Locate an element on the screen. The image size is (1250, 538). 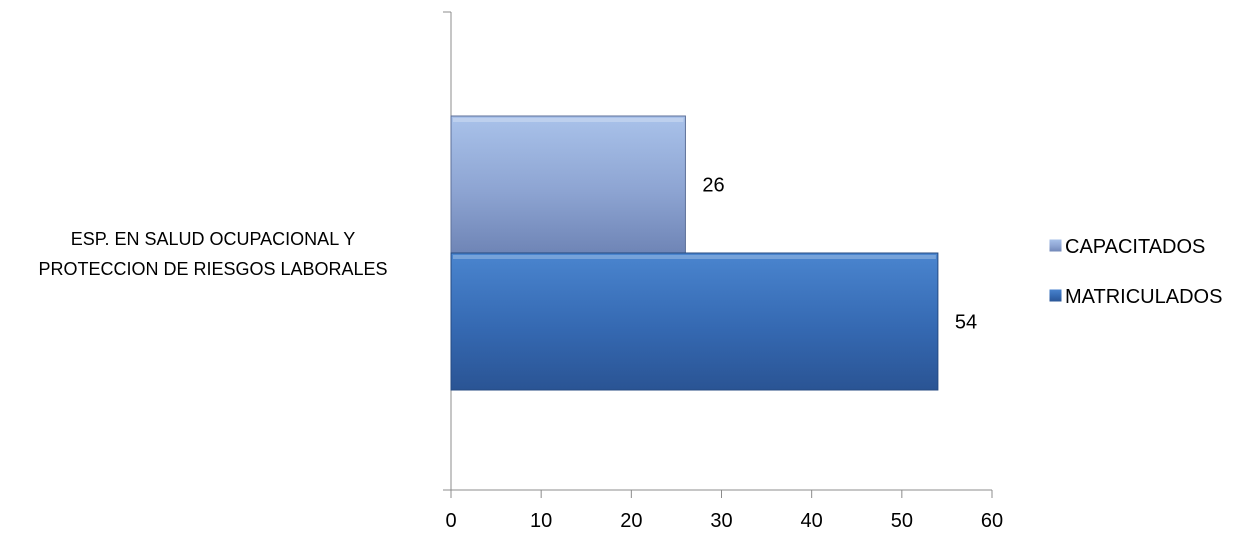
data-label-matriculados: 54 is located at coordinates (966, 323).